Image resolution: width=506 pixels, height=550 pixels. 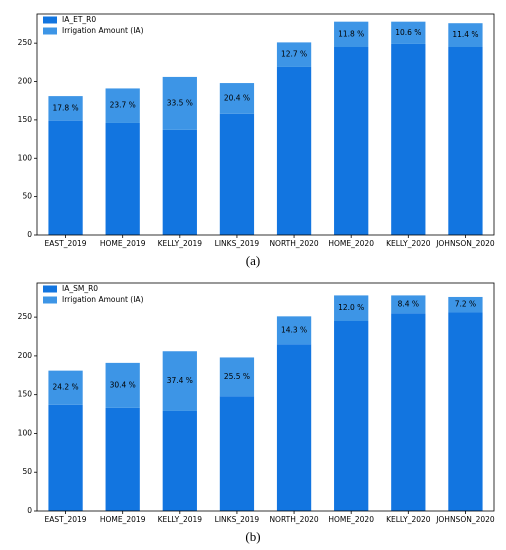 I want to click on bar-annotation: 7.2 %, so click(x=465, y=304).